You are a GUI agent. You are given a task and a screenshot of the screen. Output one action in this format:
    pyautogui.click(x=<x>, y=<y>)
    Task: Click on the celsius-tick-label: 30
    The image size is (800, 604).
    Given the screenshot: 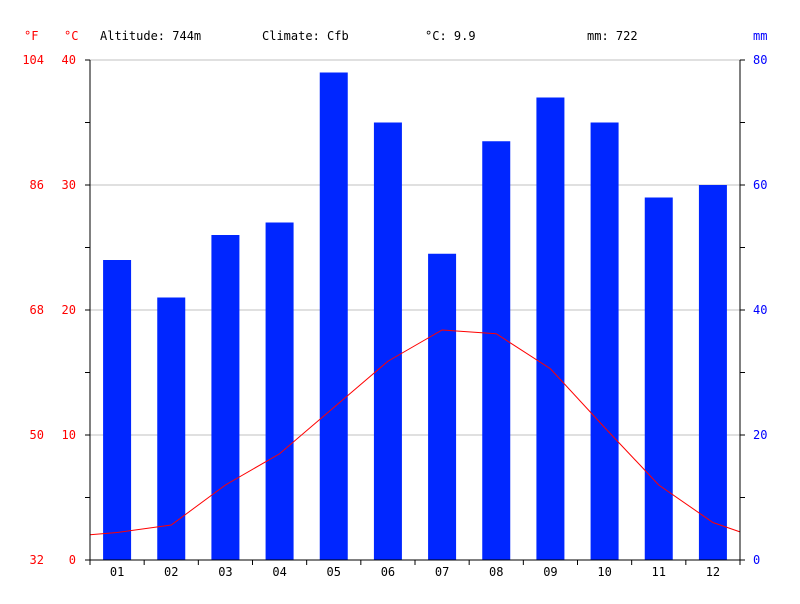 What is the action you would take?
    pyautogui.click(x=69, y=185)
    